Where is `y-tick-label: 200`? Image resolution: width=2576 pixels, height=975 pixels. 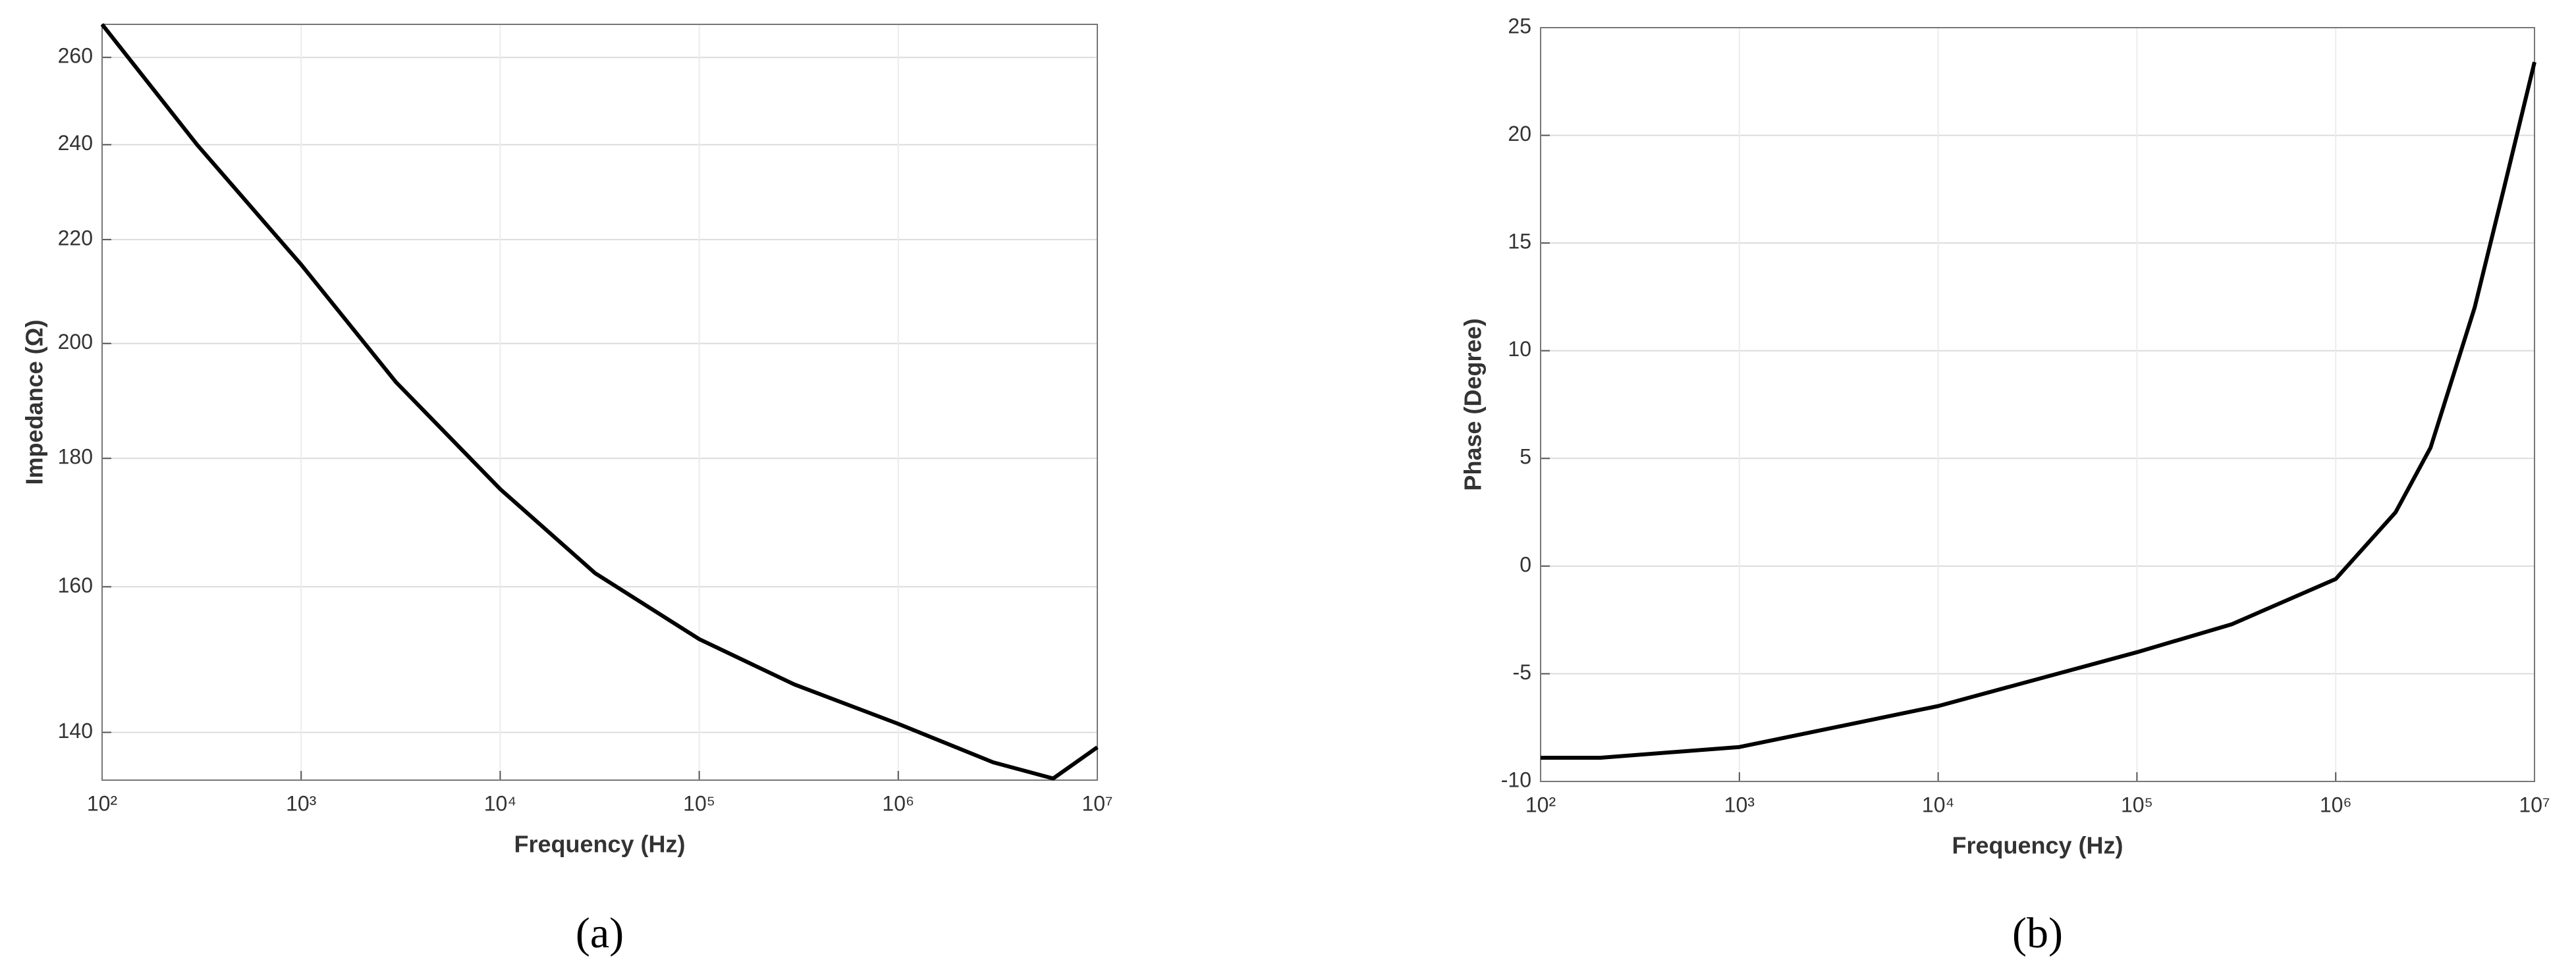 y-tick-label: 200 is located at coordinates (75, 342).